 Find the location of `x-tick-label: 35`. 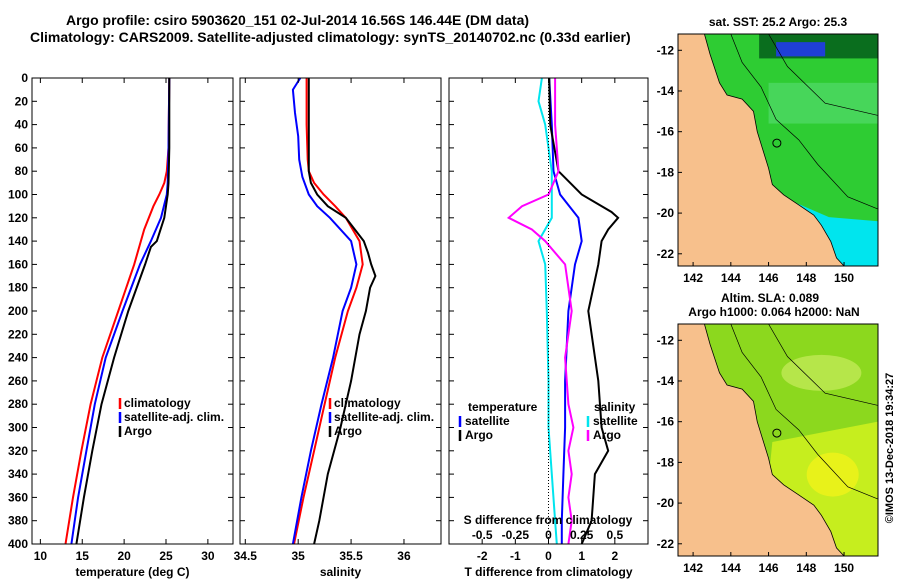

x-tick-label: 35 is located at coordinates (299, 556).